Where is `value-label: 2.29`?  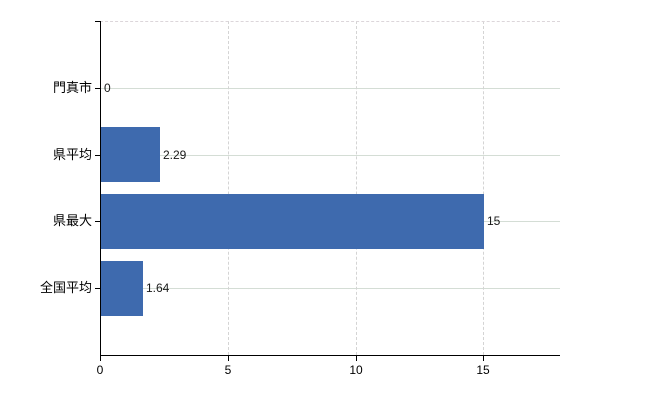
value-label: 2.29 is located at coordinates (175, 155).